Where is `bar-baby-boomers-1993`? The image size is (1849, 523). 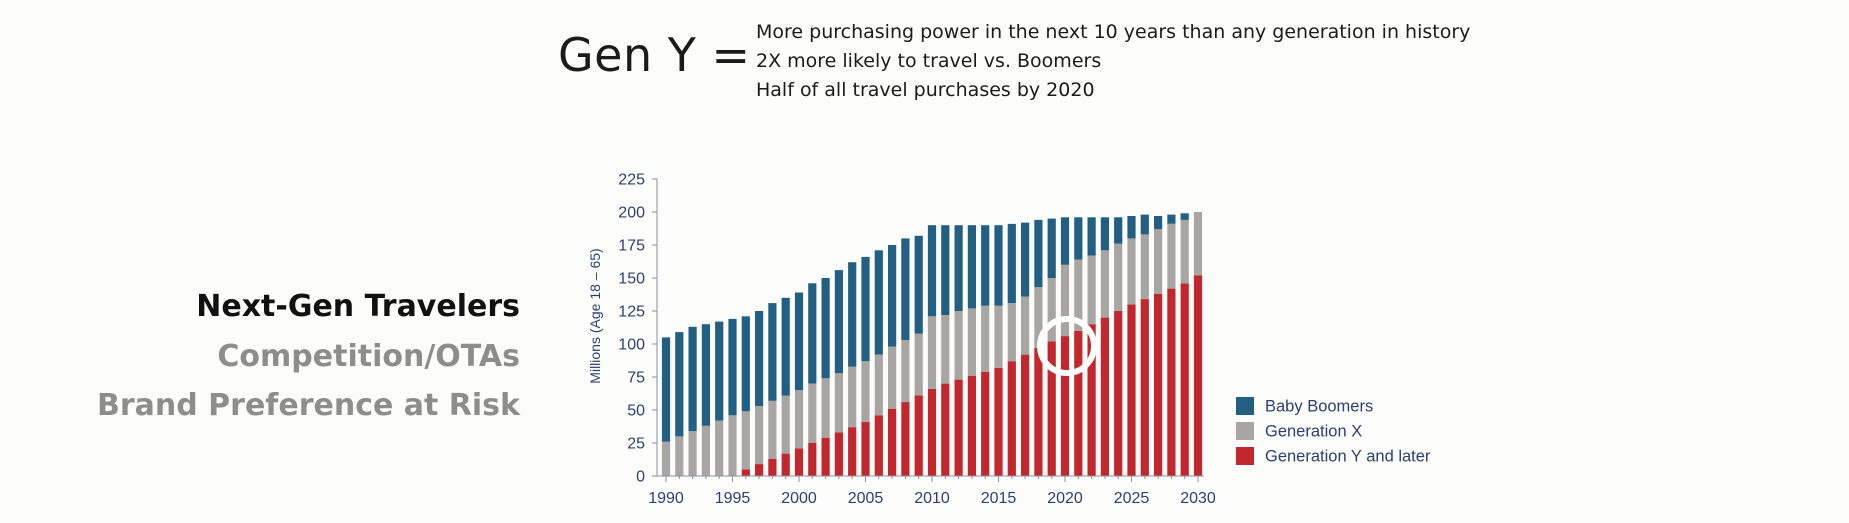
bar-baby-boomers-1993 is located at coordinates (705, 375).